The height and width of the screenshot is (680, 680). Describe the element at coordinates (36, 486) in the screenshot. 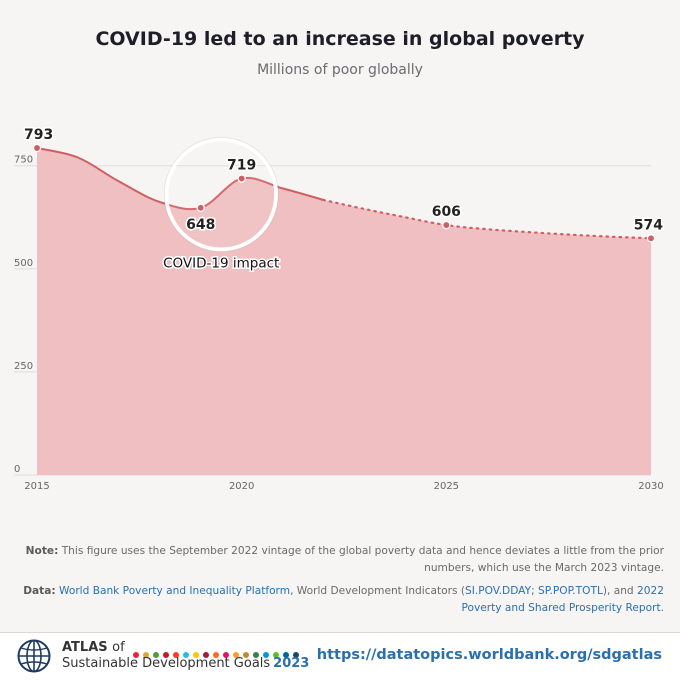

I see `x-tick-label: 2015` at that location.